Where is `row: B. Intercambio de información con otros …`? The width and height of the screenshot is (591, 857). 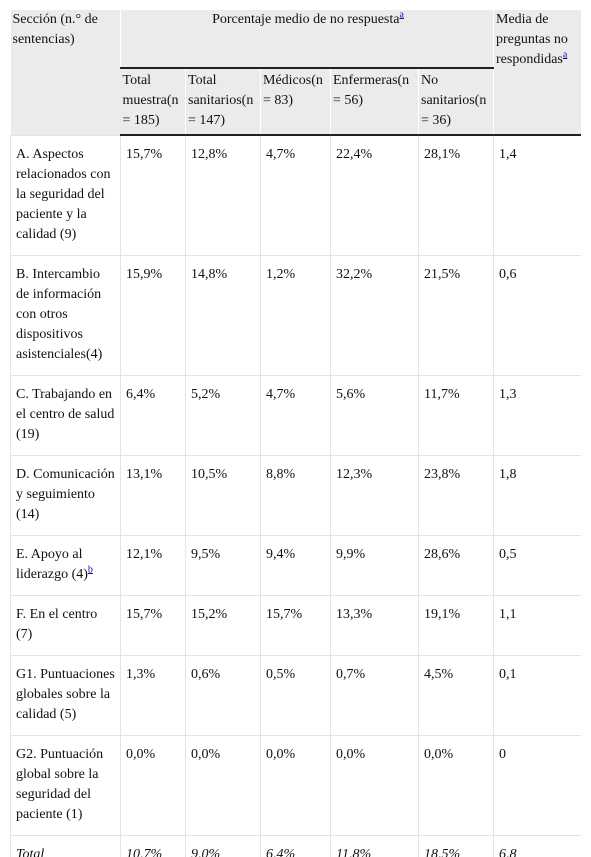 row: B. Intercambio de información con otros … is located at coordinates (295, 315).